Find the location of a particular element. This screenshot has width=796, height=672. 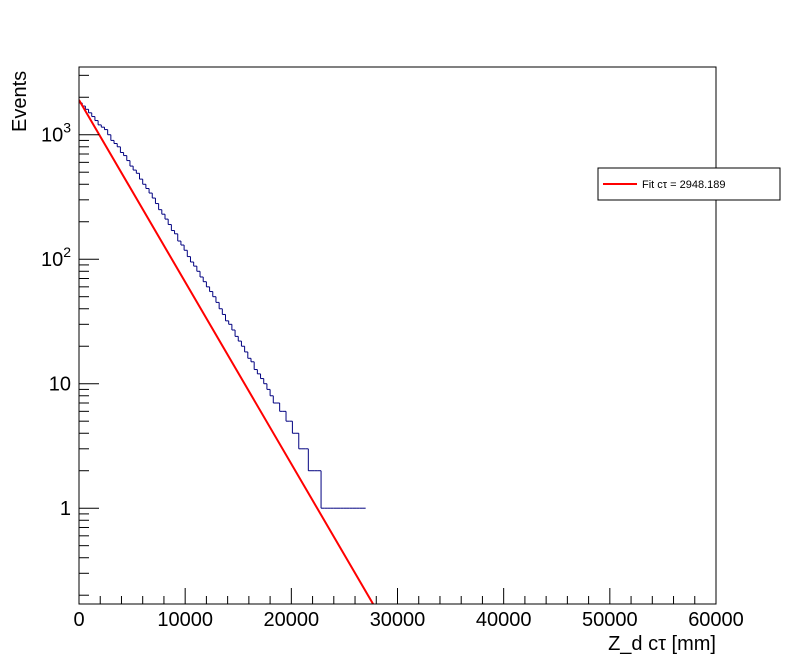

x-tick-label: 40000 is located at coordinates (504, 620).